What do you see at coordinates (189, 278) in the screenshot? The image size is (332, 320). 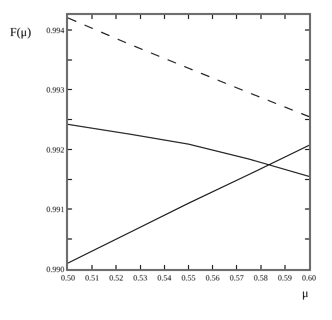 I see `x-tick-label: 0.55` at bounding box center [189, 278].